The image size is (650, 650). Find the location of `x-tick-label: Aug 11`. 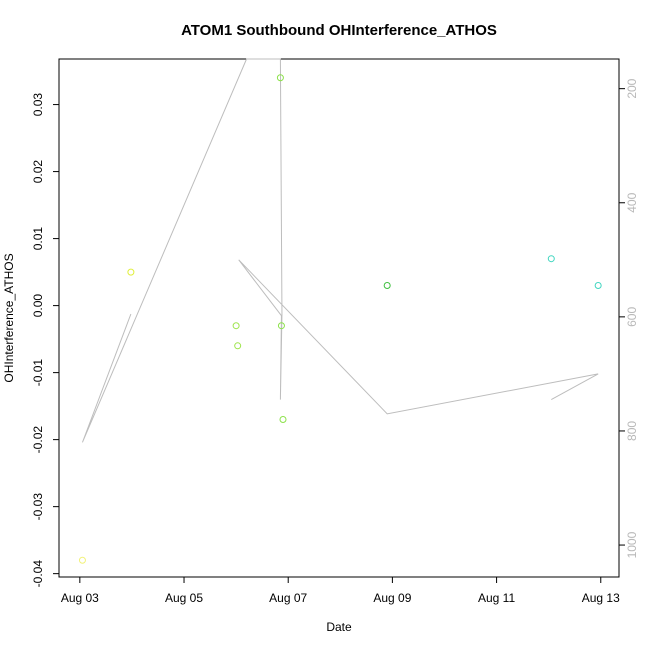

x-tick-label: Aug 11 is located at coordinates (496, 598).